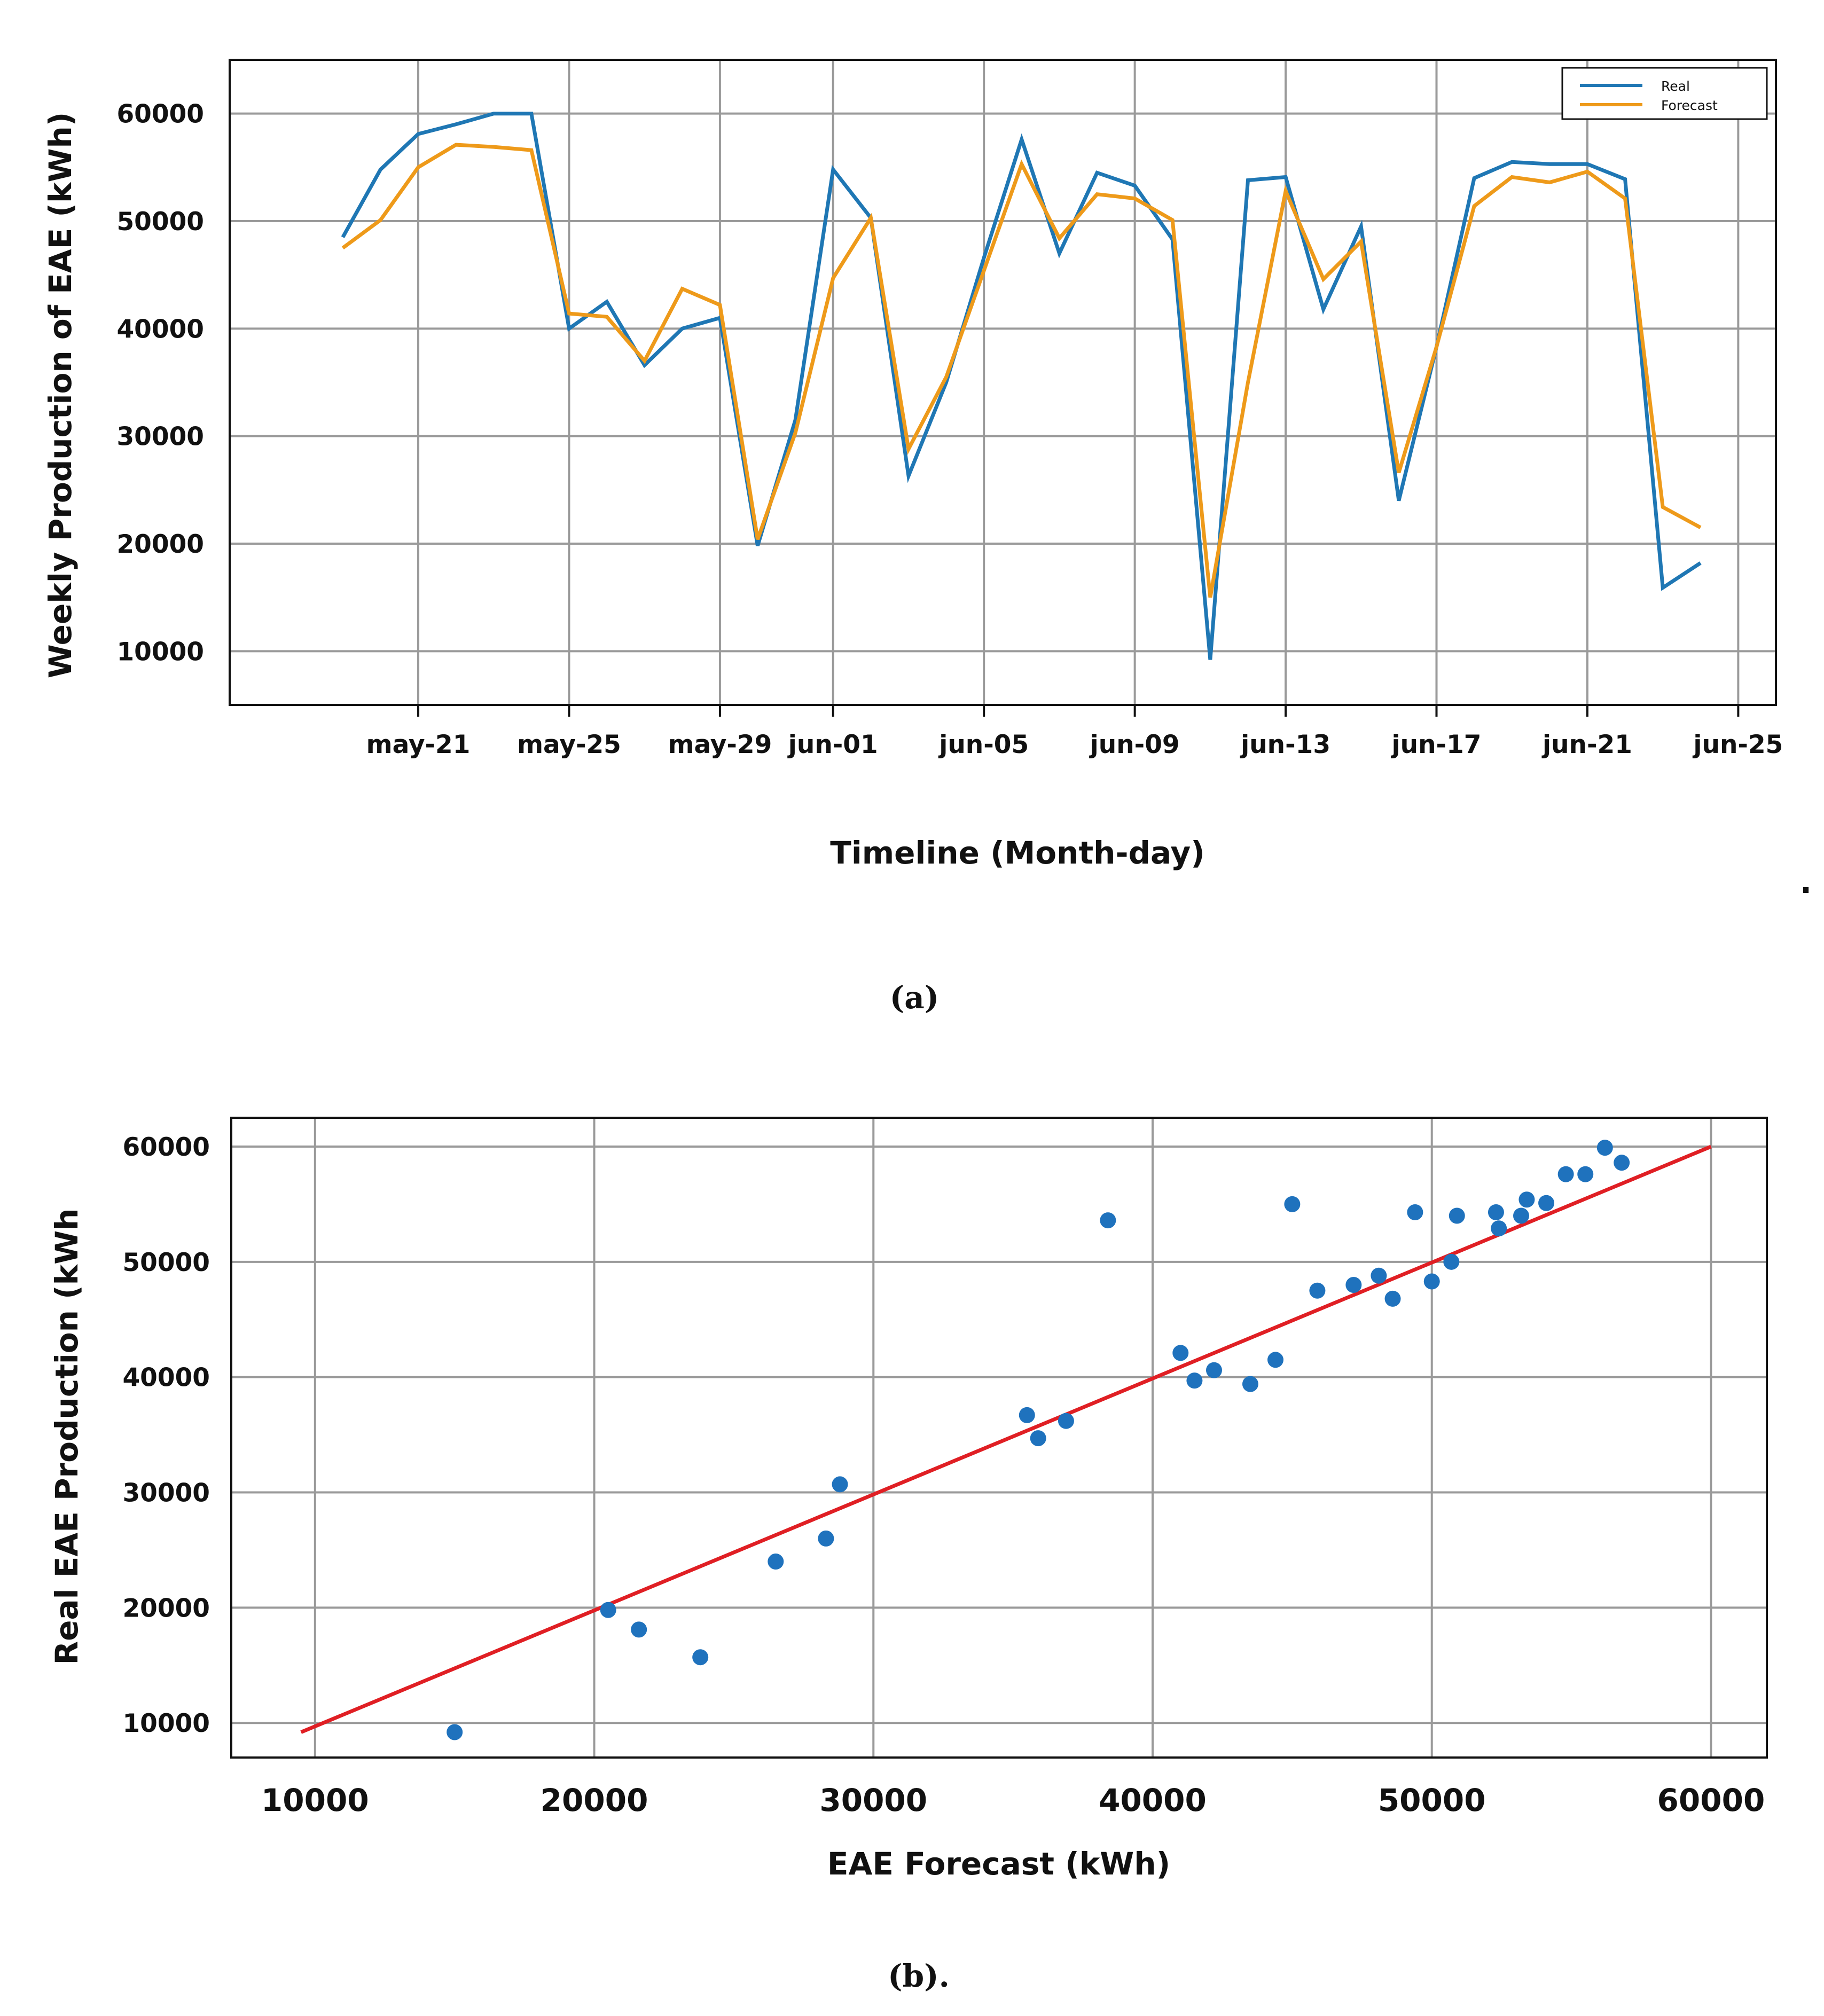 Image resolution: width=1824 pixels, height=2016 pixels. Describe the element at coordinates (1285, 744) in the screenshot. I see `chart-a-x-tick-label: jun-13` at that location.